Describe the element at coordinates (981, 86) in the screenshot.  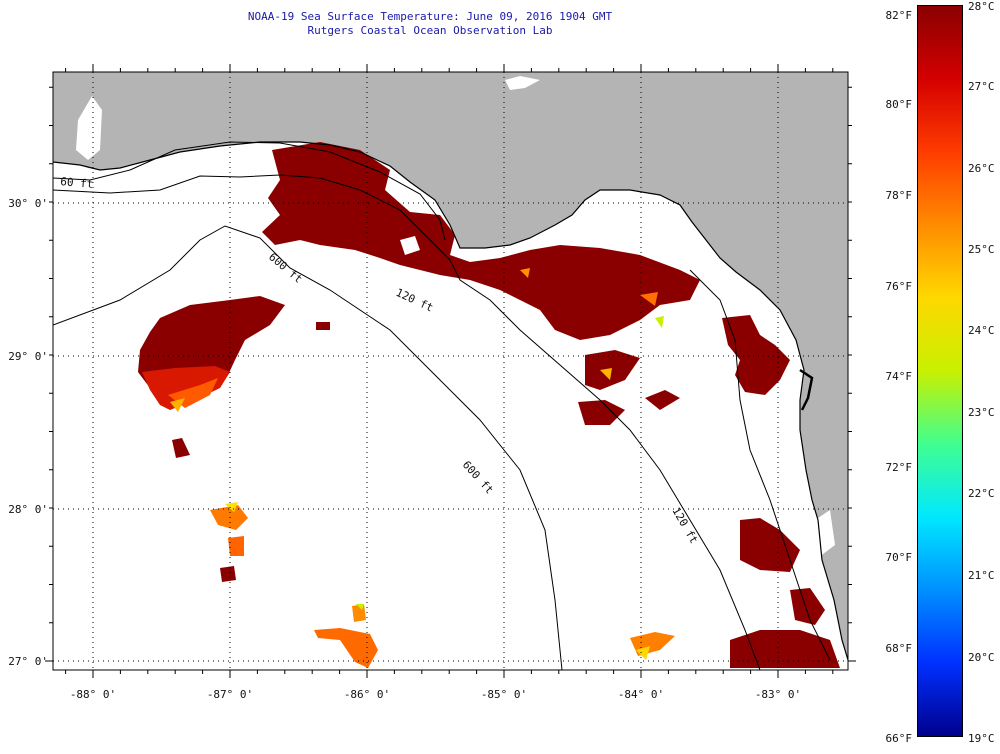
I see `colorbar-c-label: 27°C` at that location.